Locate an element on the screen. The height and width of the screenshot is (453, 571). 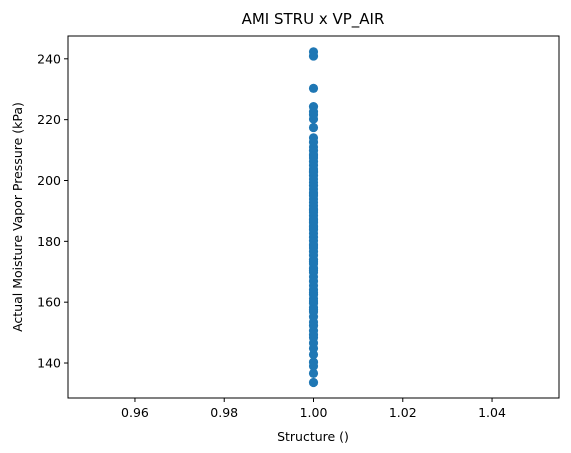
y-axis-label: Actual Moisture Vapor Pressure (kPa) is located at coordinates (17, 217).